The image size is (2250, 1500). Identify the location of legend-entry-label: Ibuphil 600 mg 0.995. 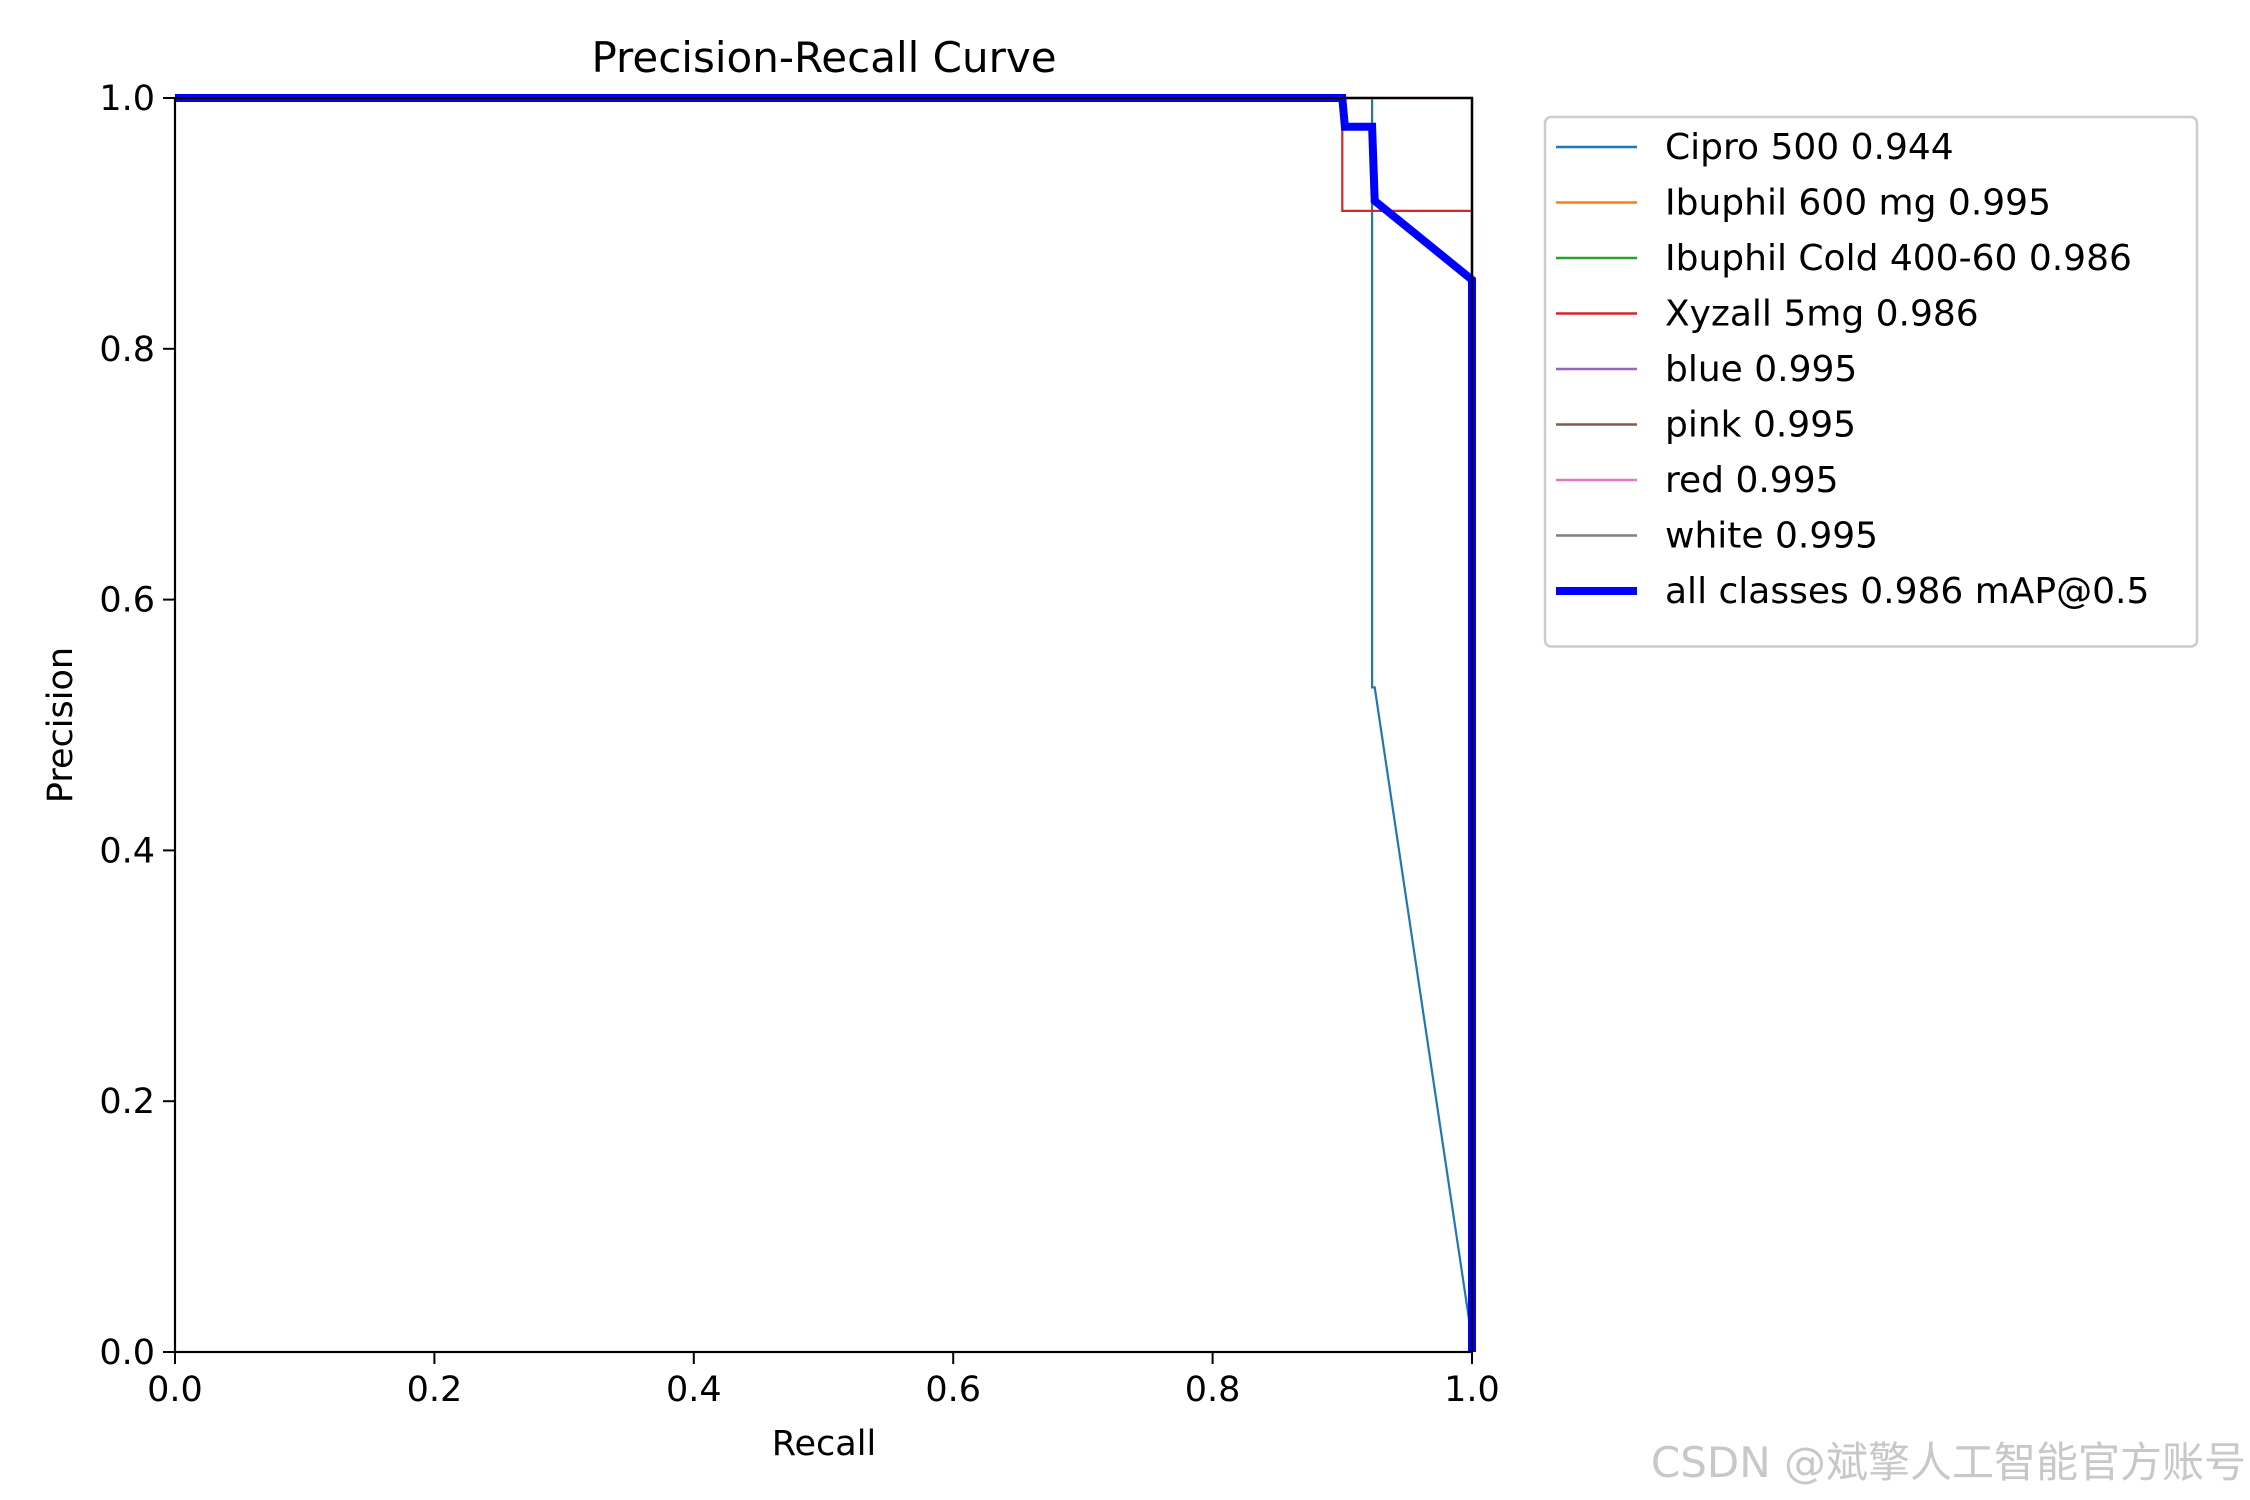
(1858, 203).